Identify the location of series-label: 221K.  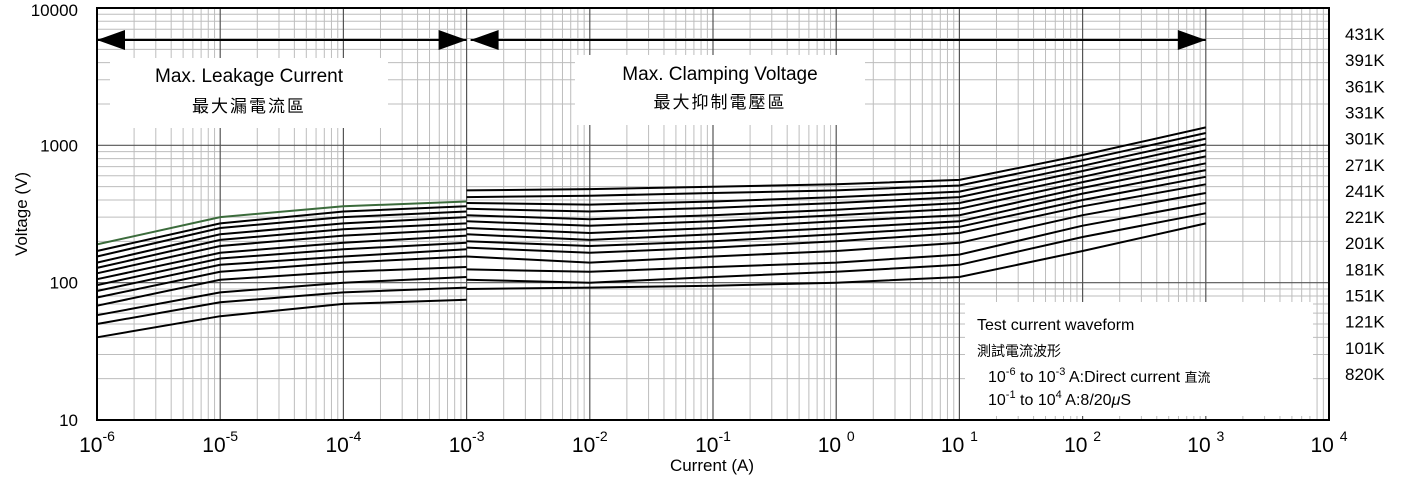
(1365, 217).